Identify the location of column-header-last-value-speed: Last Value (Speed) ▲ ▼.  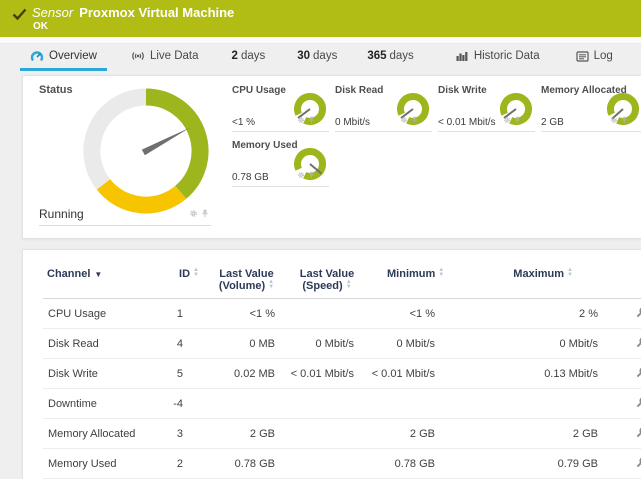
(327, 280).